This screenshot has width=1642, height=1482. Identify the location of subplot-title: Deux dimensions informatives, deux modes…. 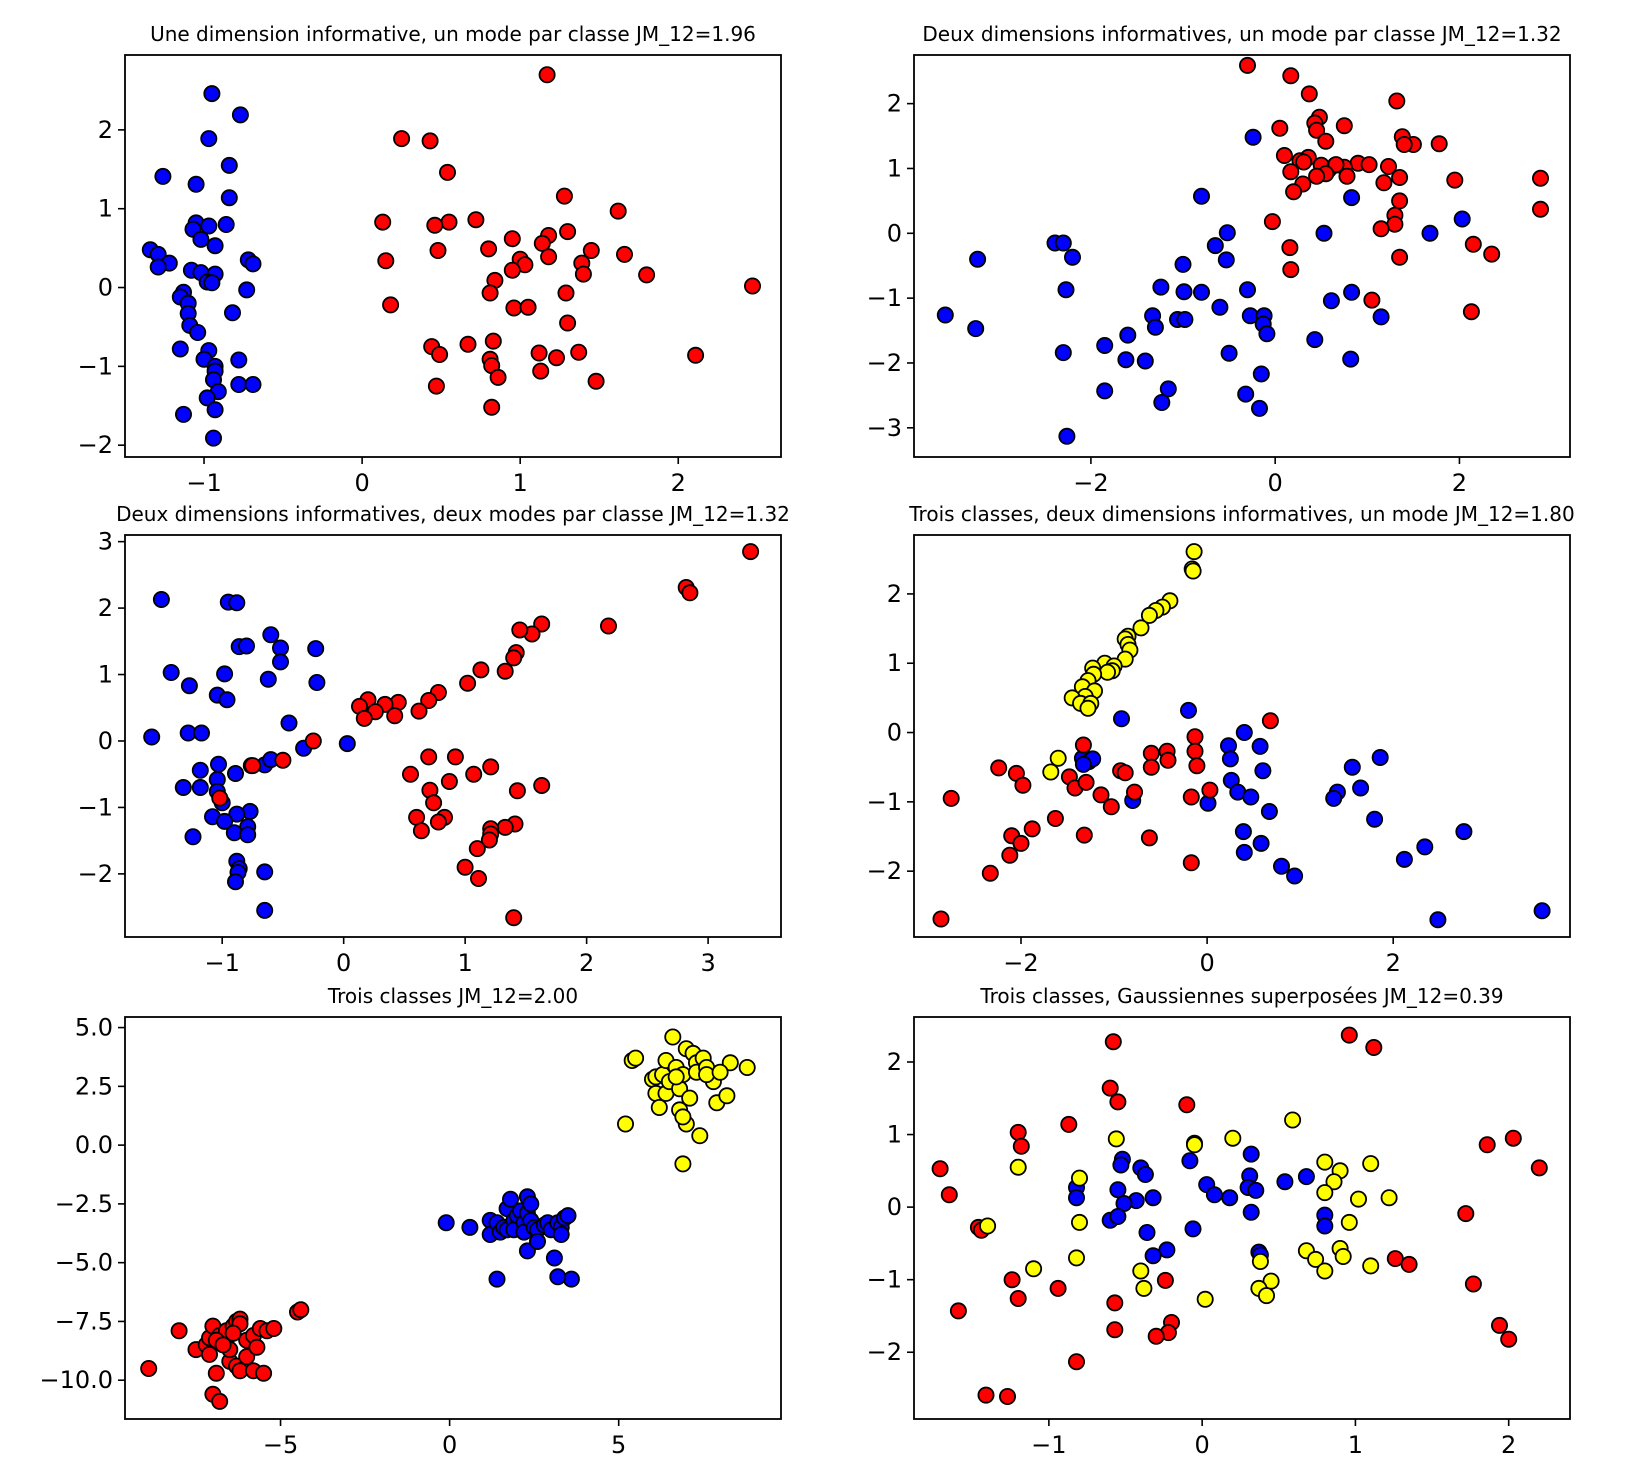
(453, 514).